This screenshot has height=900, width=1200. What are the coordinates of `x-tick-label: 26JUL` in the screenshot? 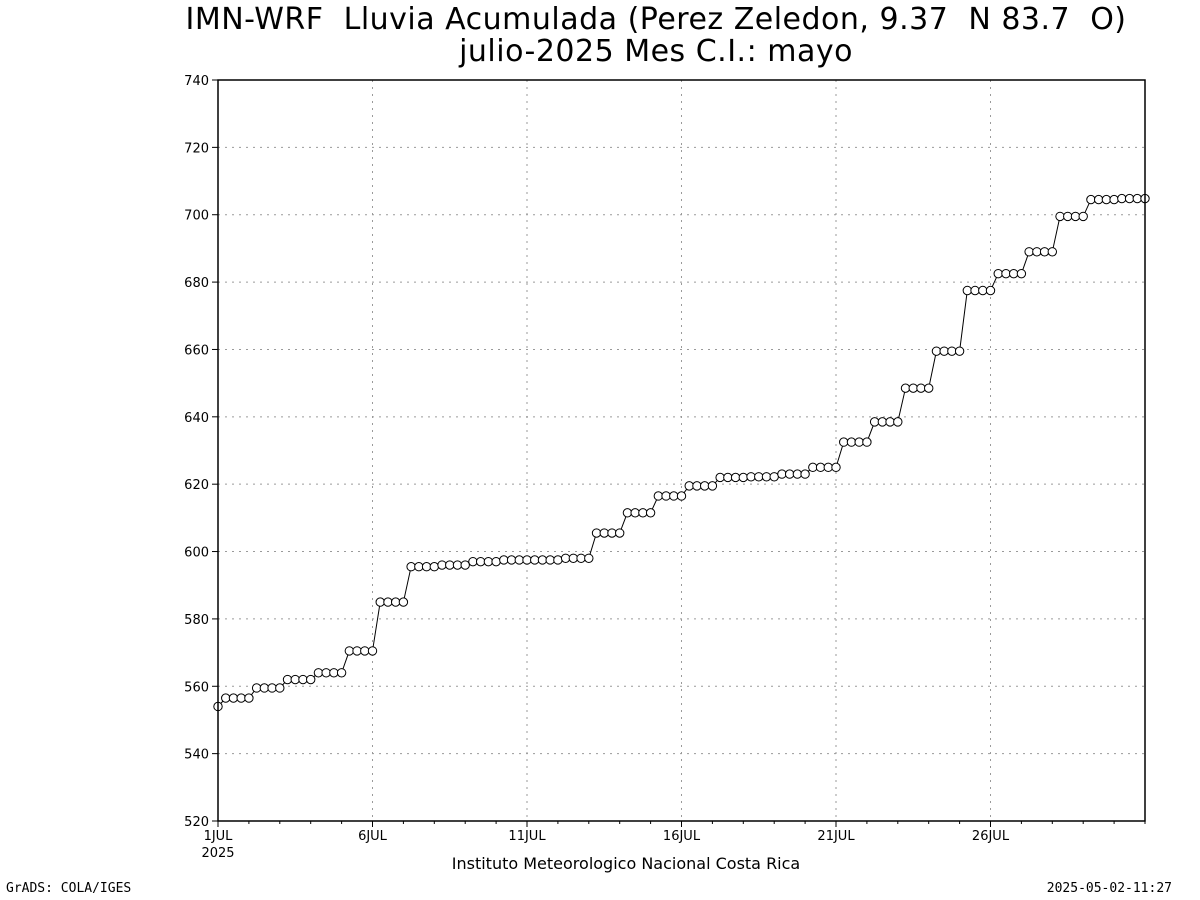 It's located at (991, 836).